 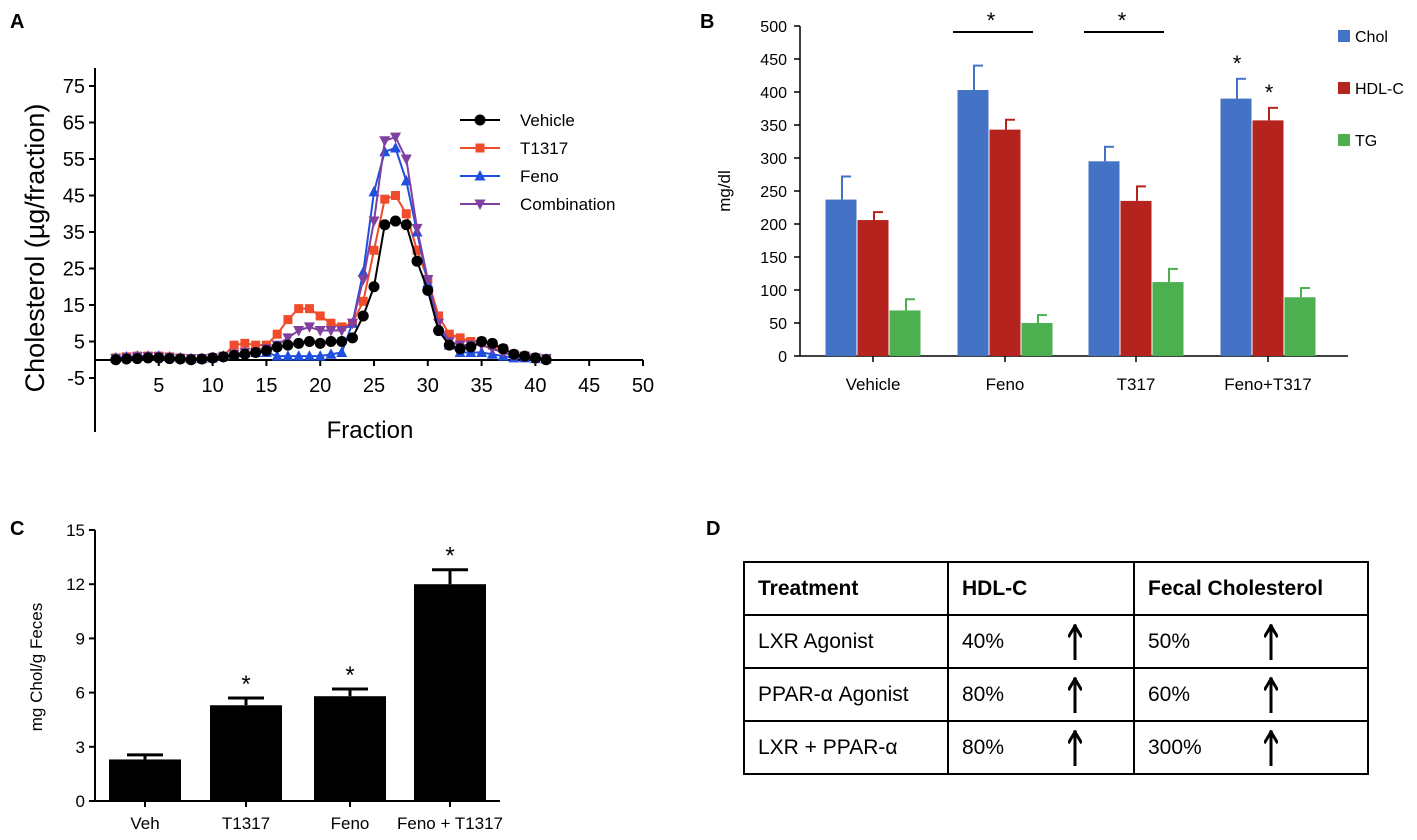 What do you see at coordinates (1366, 141) in the screenshot?
I see `chart-b-legend-label: TG` at bounding box center [1366, 141].